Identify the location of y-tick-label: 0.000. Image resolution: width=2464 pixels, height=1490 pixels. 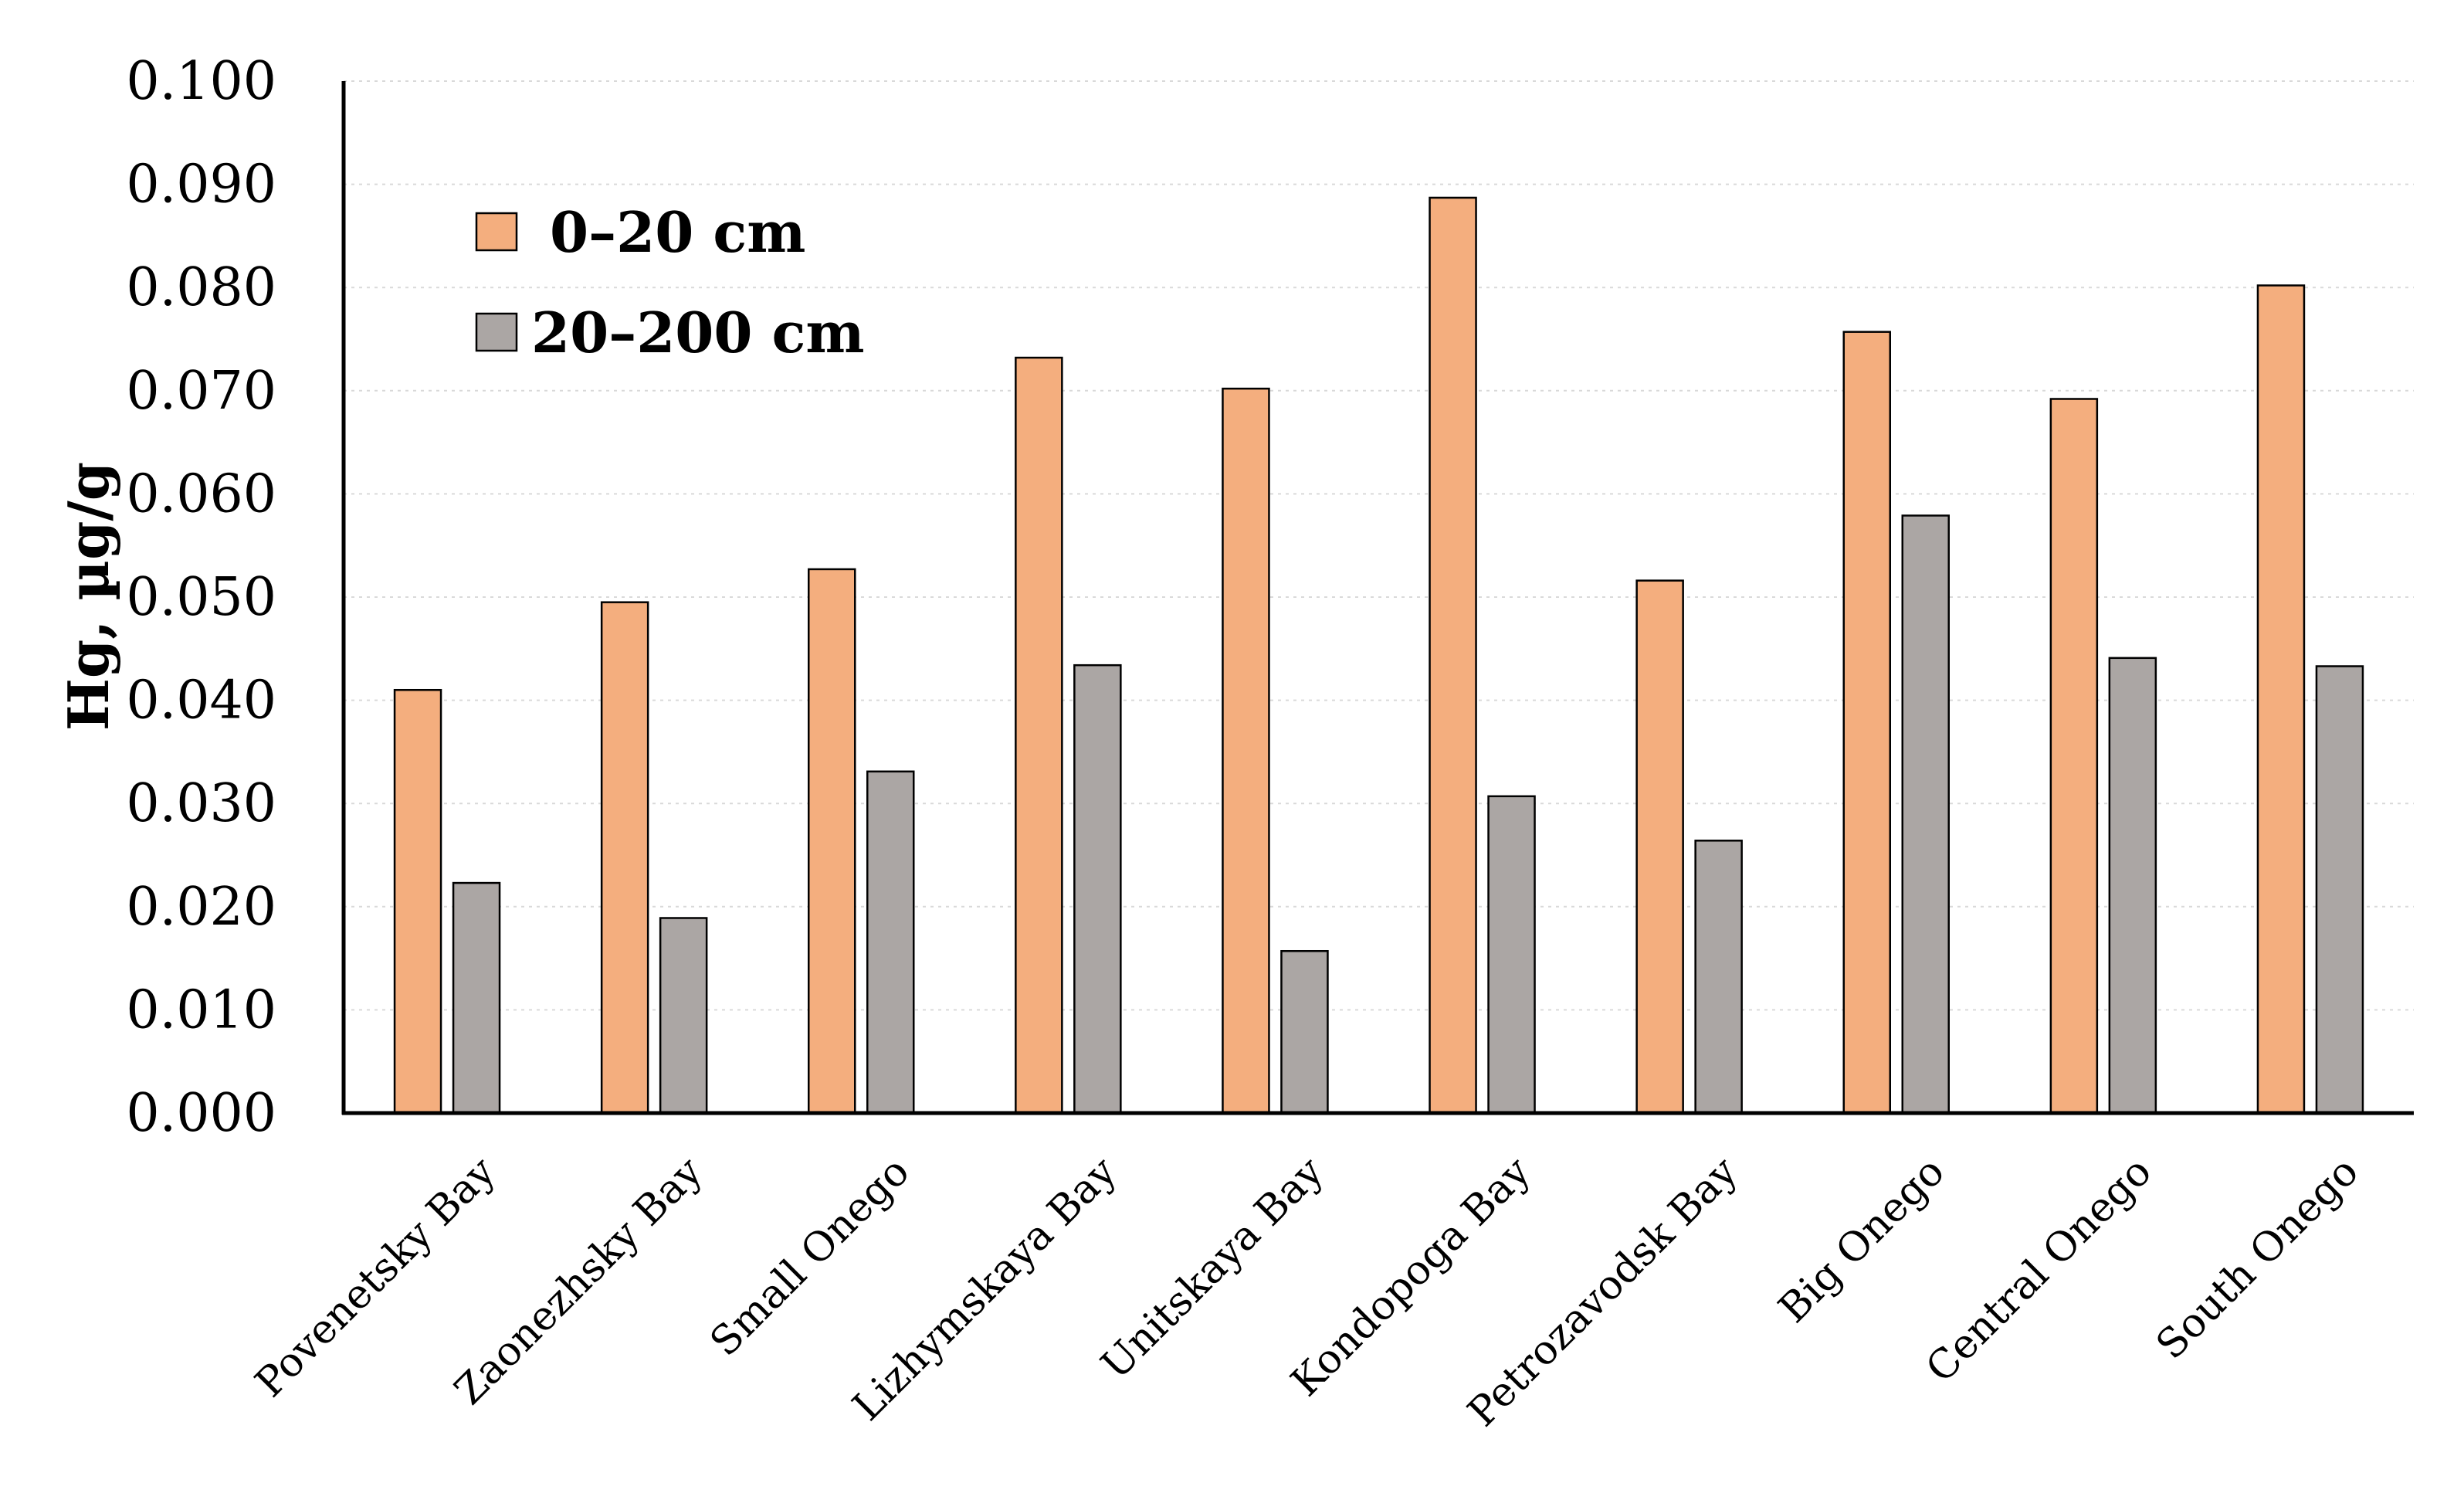
(201, 1113).